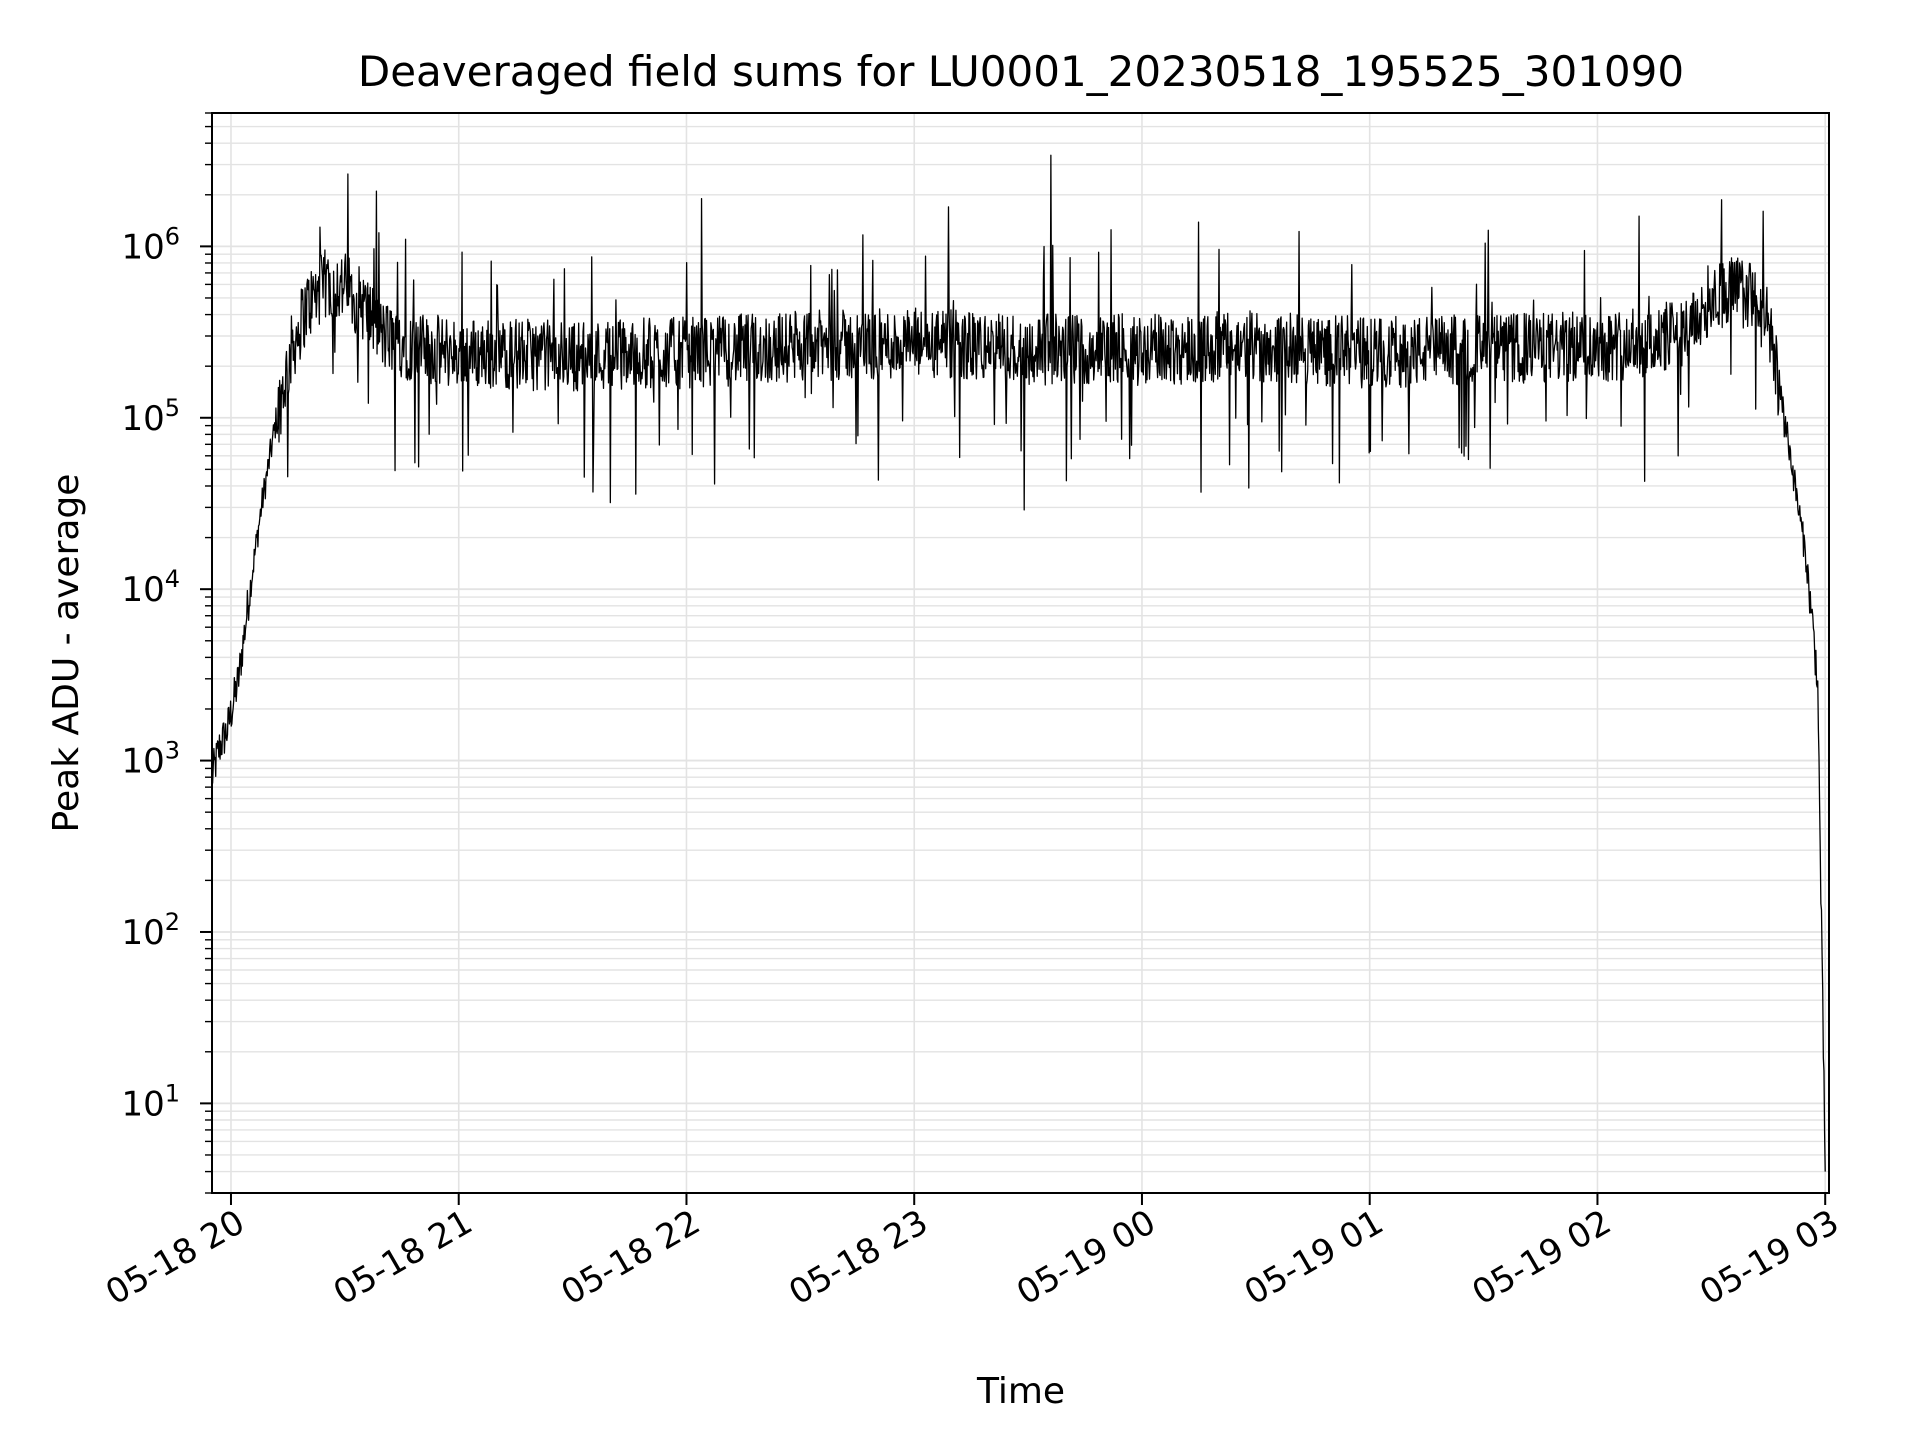 The width and height of the screenshot is (1920, 1440). Describe the element at coordinates (172, 579) in the screenshot. I see `y-tick-exponent: 4` at that location.